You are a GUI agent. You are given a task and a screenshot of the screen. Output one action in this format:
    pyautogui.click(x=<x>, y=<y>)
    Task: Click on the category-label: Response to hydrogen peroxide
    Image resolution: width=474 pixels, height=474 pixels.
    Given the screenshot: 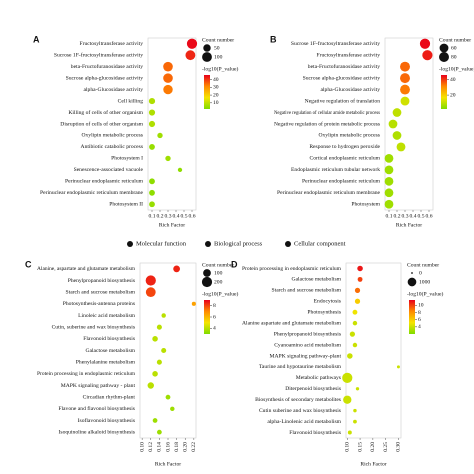 What is the action you would take?
    pyautogui.click(x=344, y=147)
    